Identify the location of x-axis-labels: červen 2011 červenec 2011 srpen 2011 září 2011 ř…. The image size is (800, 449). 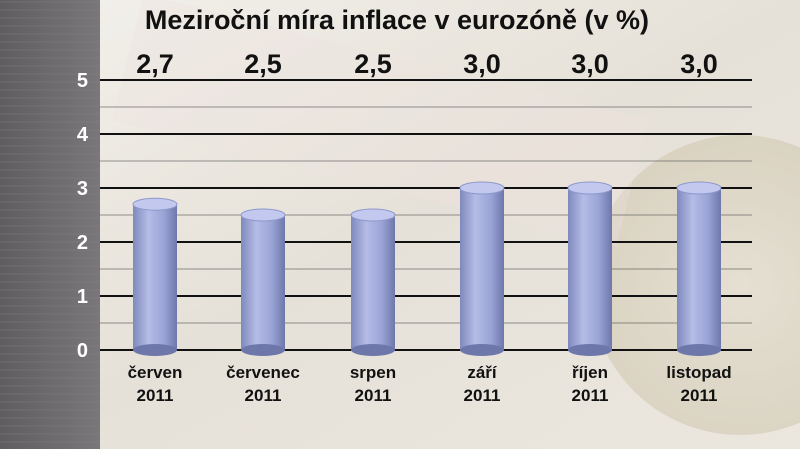
(430, 384).